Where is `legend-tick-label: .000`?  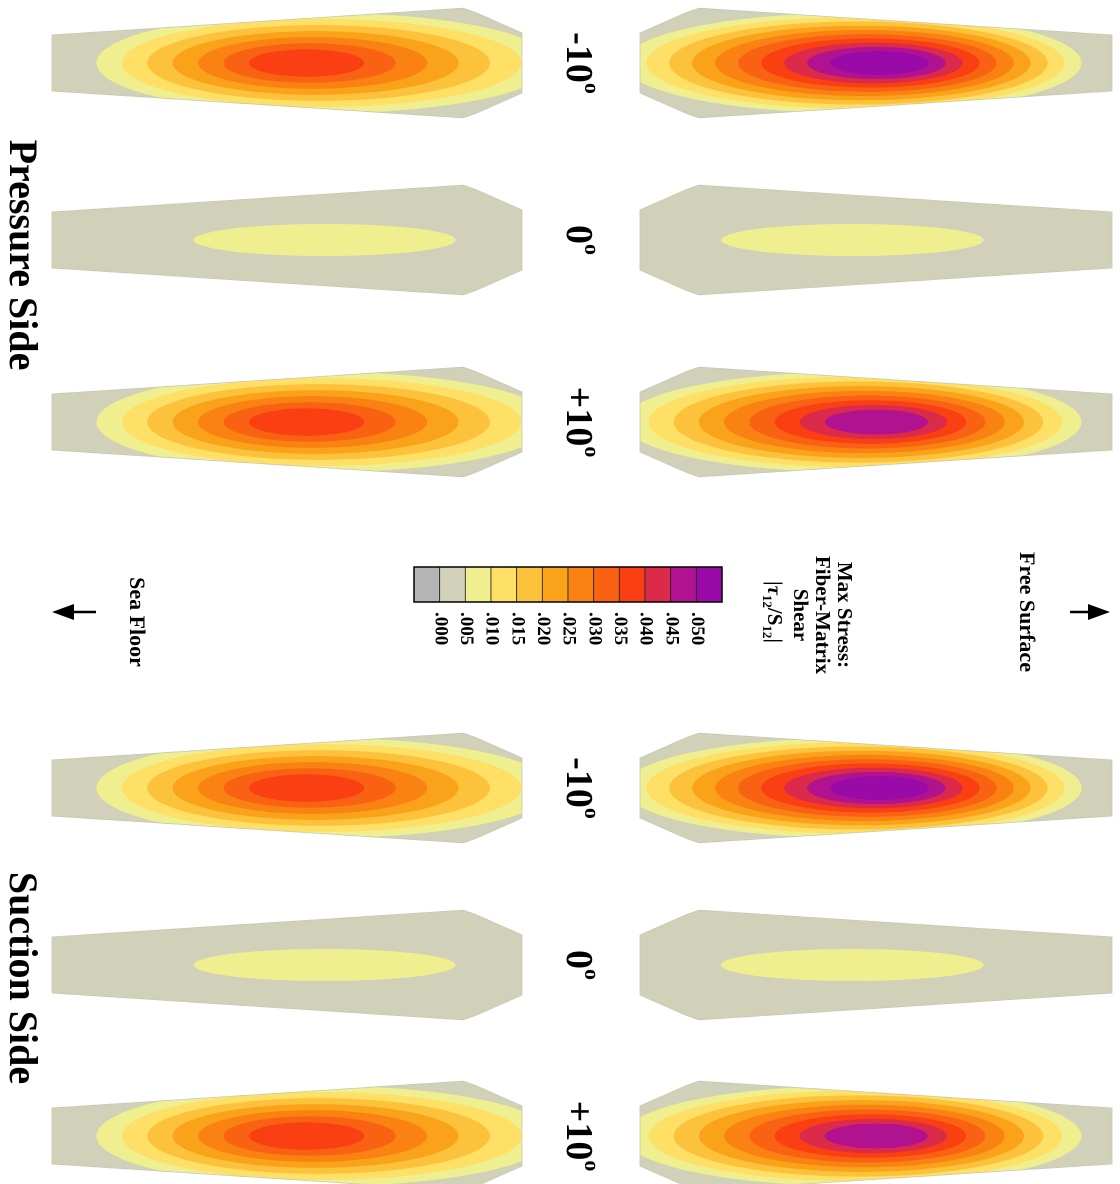
legend-tick-label: .000 is located at coordinates (440, 628).